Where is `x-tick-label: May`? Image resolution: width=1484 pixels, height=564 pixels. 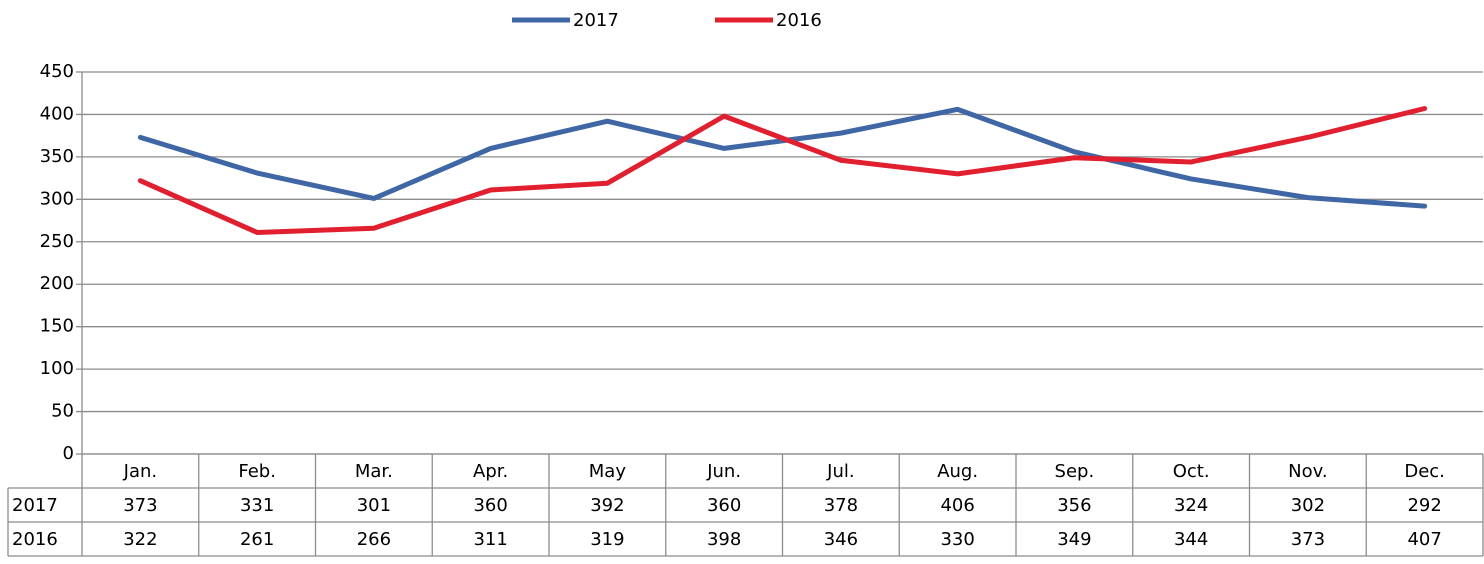
x-tick-label: May is located at coordinates (608, 471).